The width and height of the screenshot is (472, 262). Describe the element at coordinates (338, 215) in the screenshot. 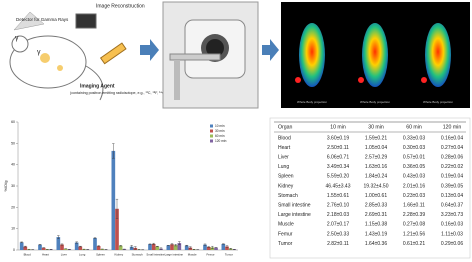

I see `table-cell: 2.18±0.03` at that location.